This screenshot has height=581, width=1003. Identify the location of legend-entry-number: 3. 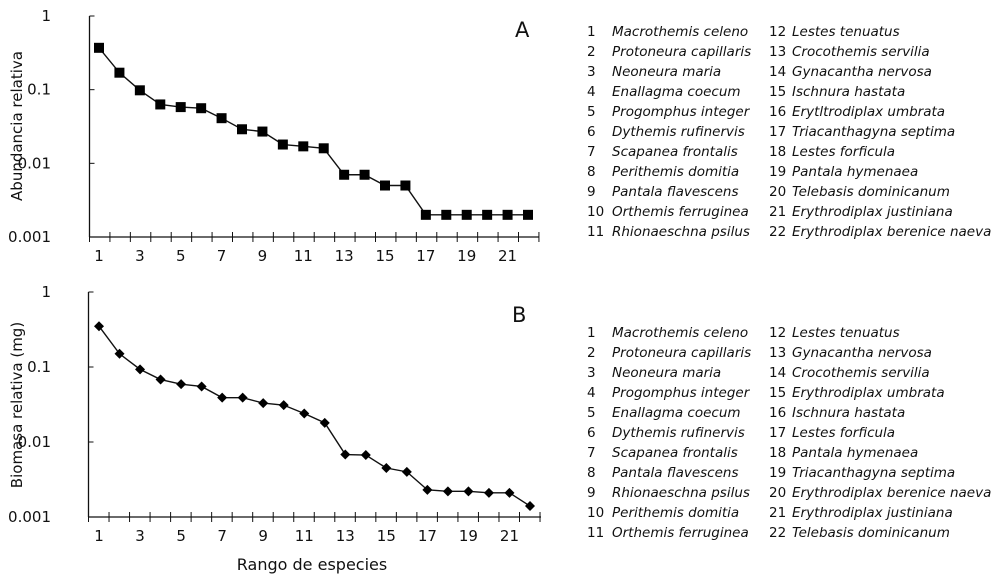
(591, 72).